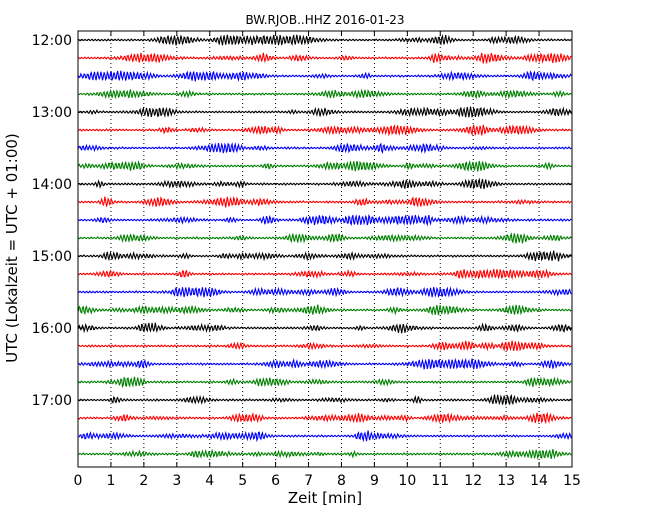 The height and width of the screenshot is (520, 650). What do you see at coordinates (52, 113) in the screenshot?
I see `y-tick-label: 13:00` at bounding box center [52, 113].